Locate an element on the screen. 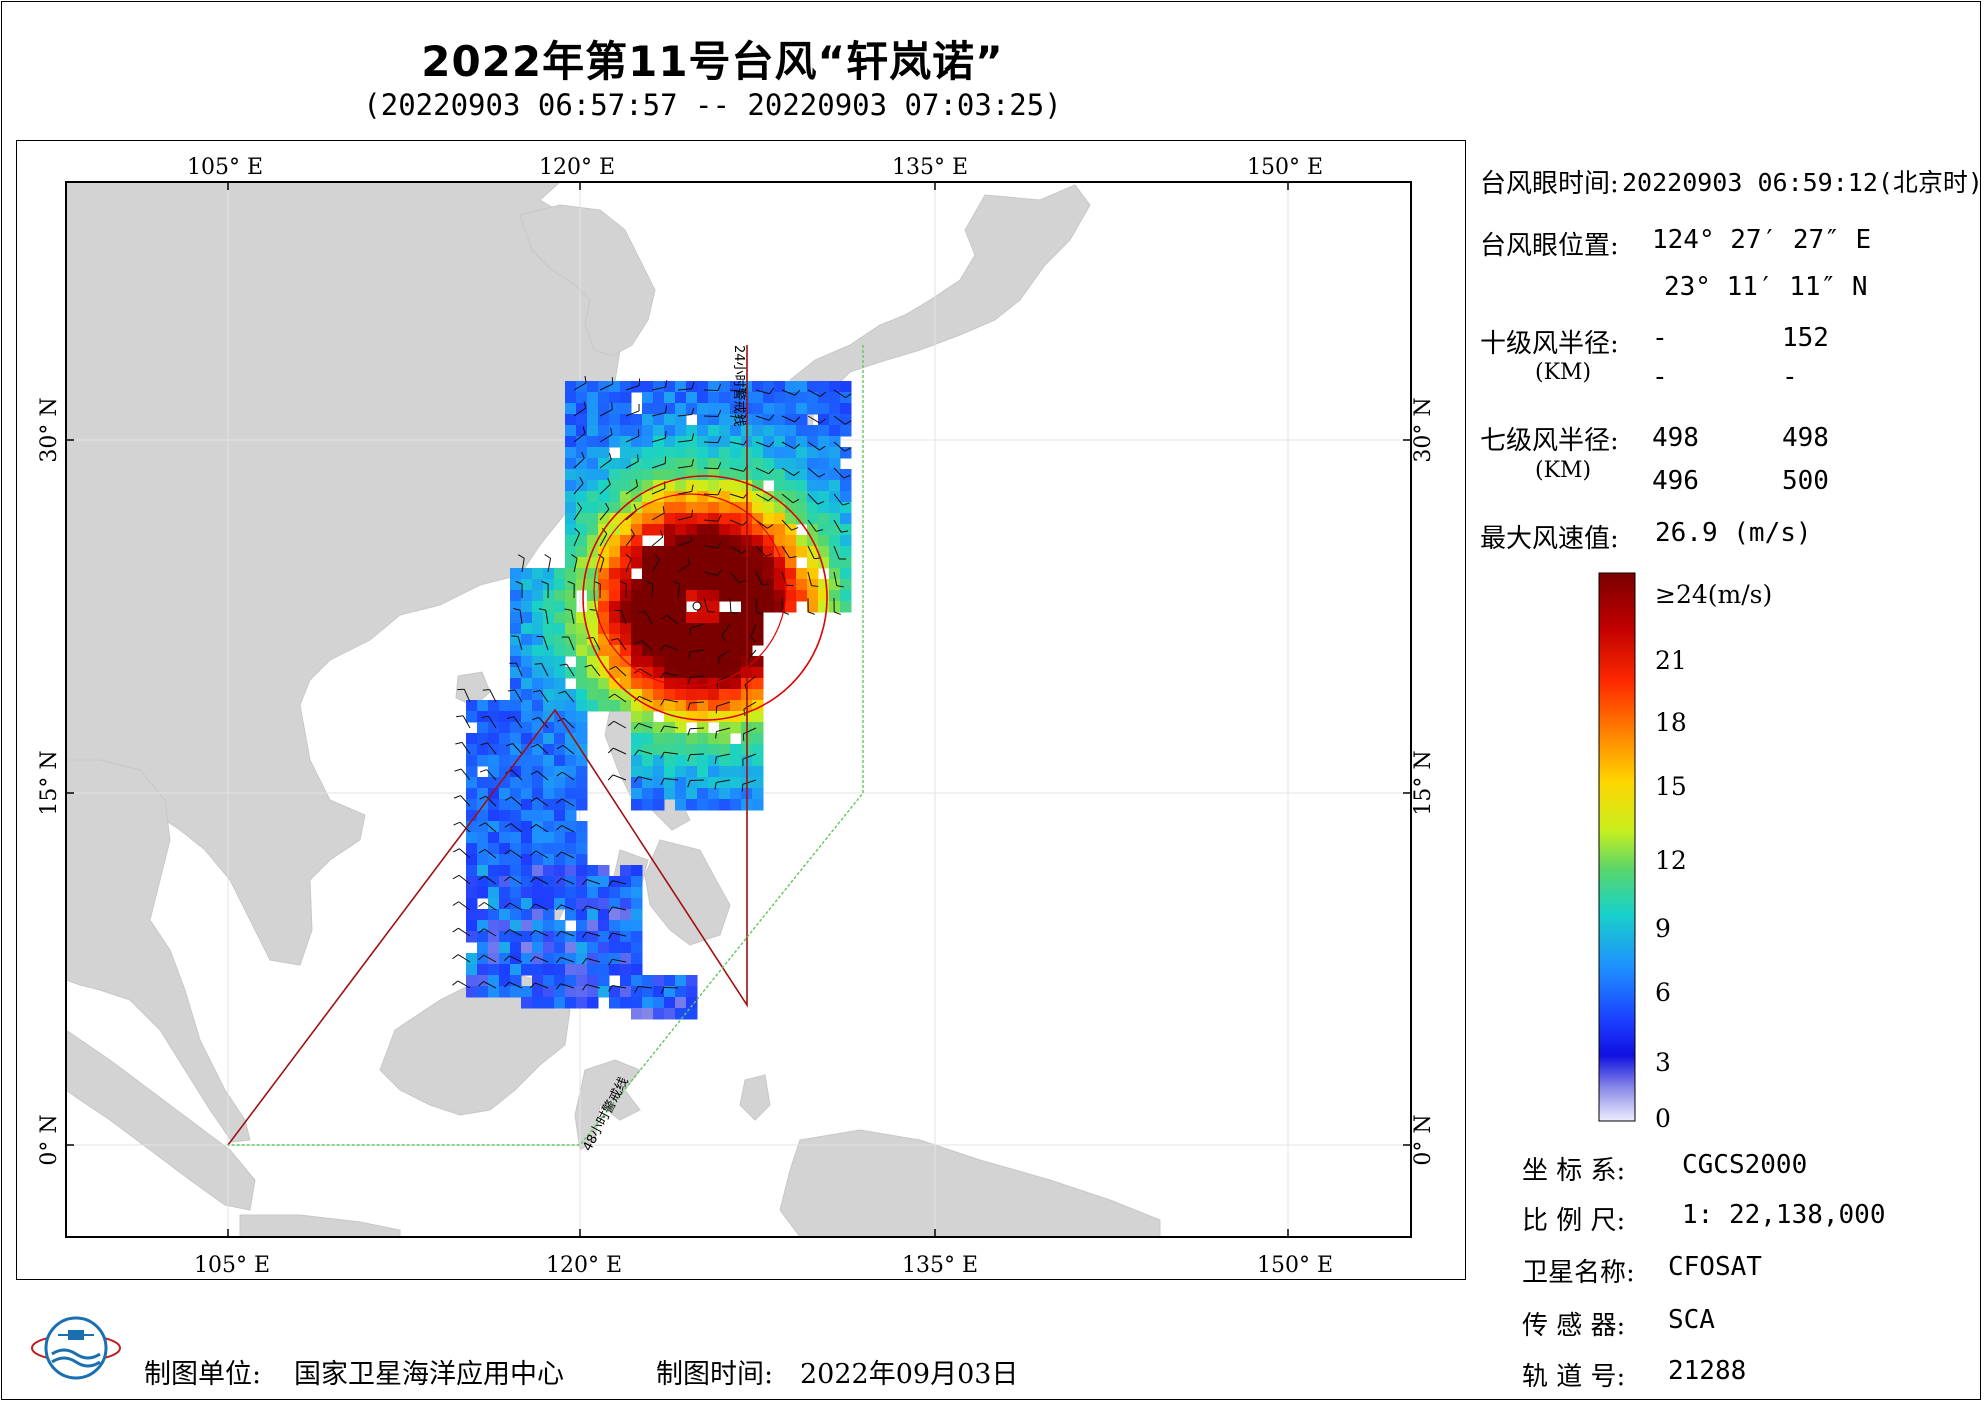  scale-value: 1: 22,138,000 is located at coordinates (1784, 1215).